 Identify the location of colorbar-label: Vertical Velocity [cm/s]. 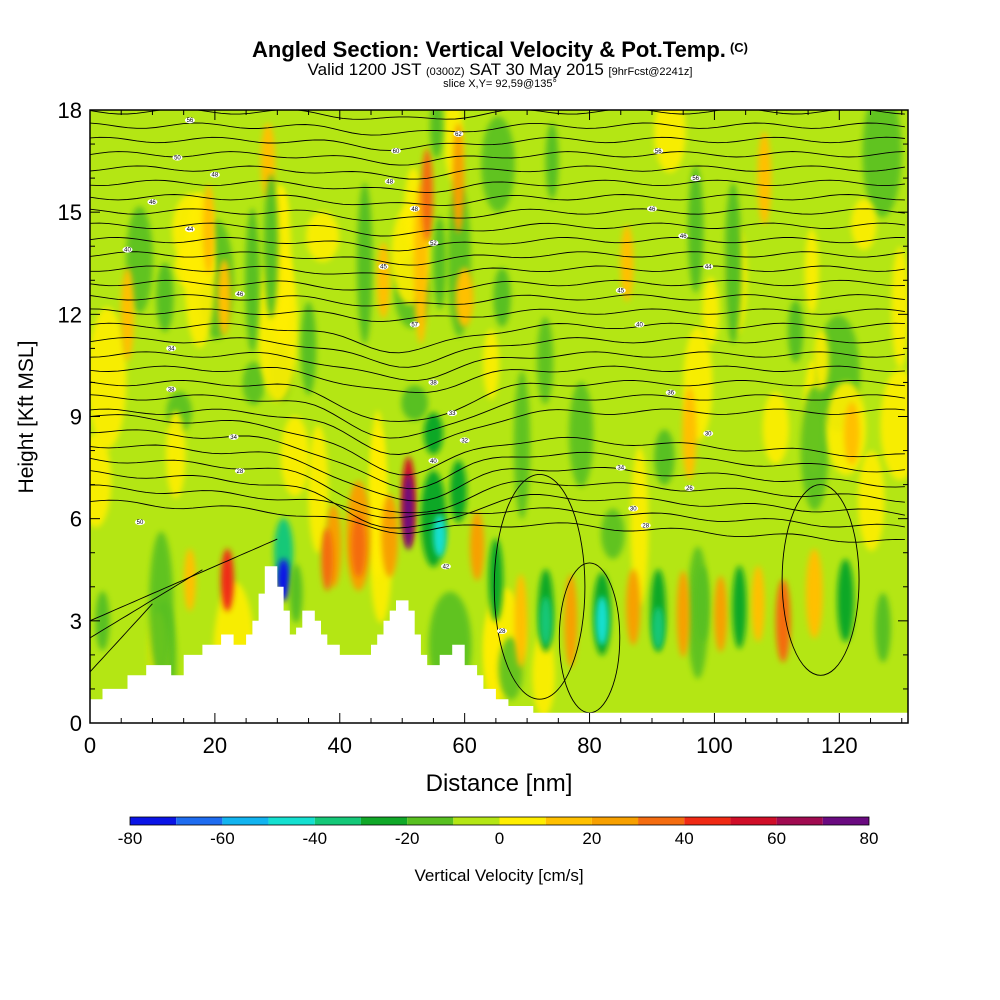
(498, 875).